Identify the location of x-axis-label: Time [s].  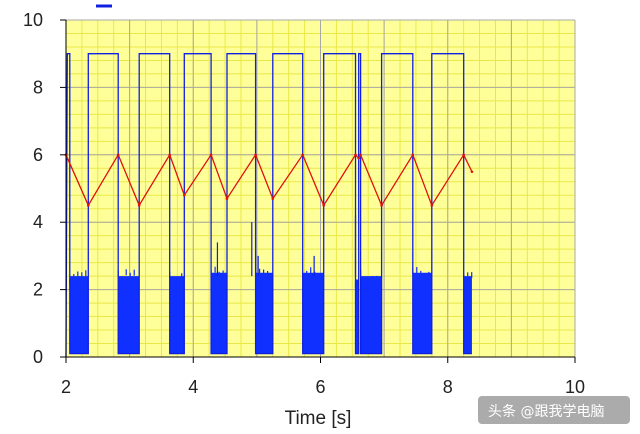
(318, 418).